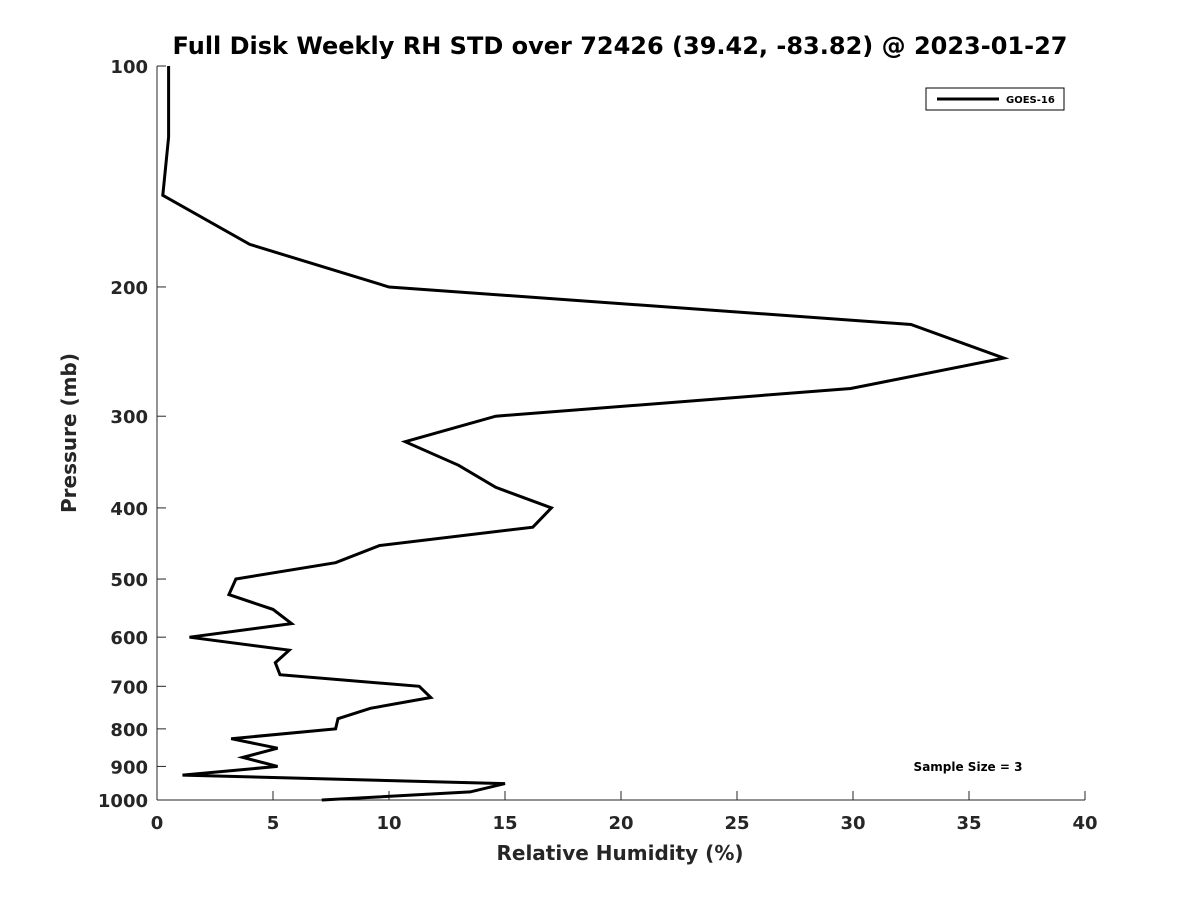  What do you see at coordinates (129, 509) in the screenshot?
I see `y-tick-label: 400` at bounding box center [129, 509].